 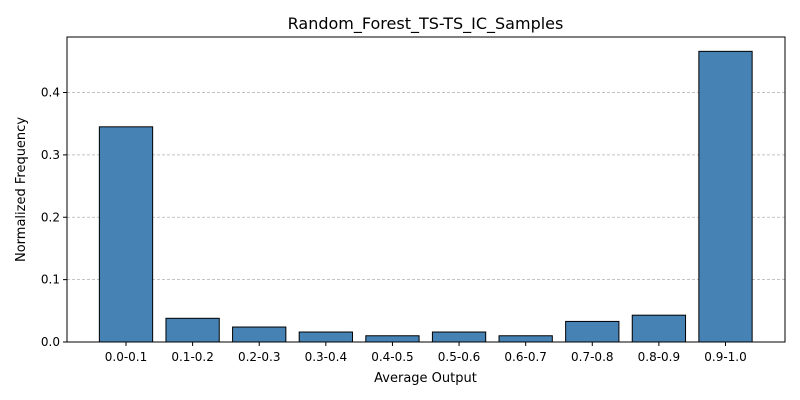 I want to click on y-tick-label: 0.1, so click(x=50, y=280).